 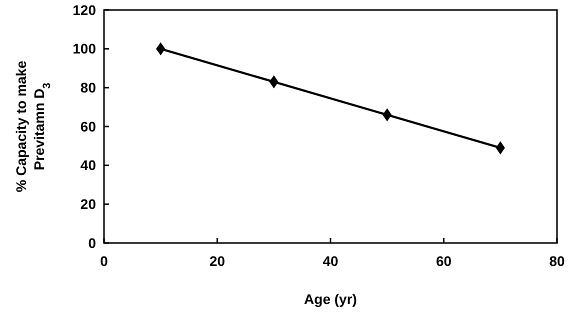 I want to click on y-tick-label: 100, so click(x=84, y=48).